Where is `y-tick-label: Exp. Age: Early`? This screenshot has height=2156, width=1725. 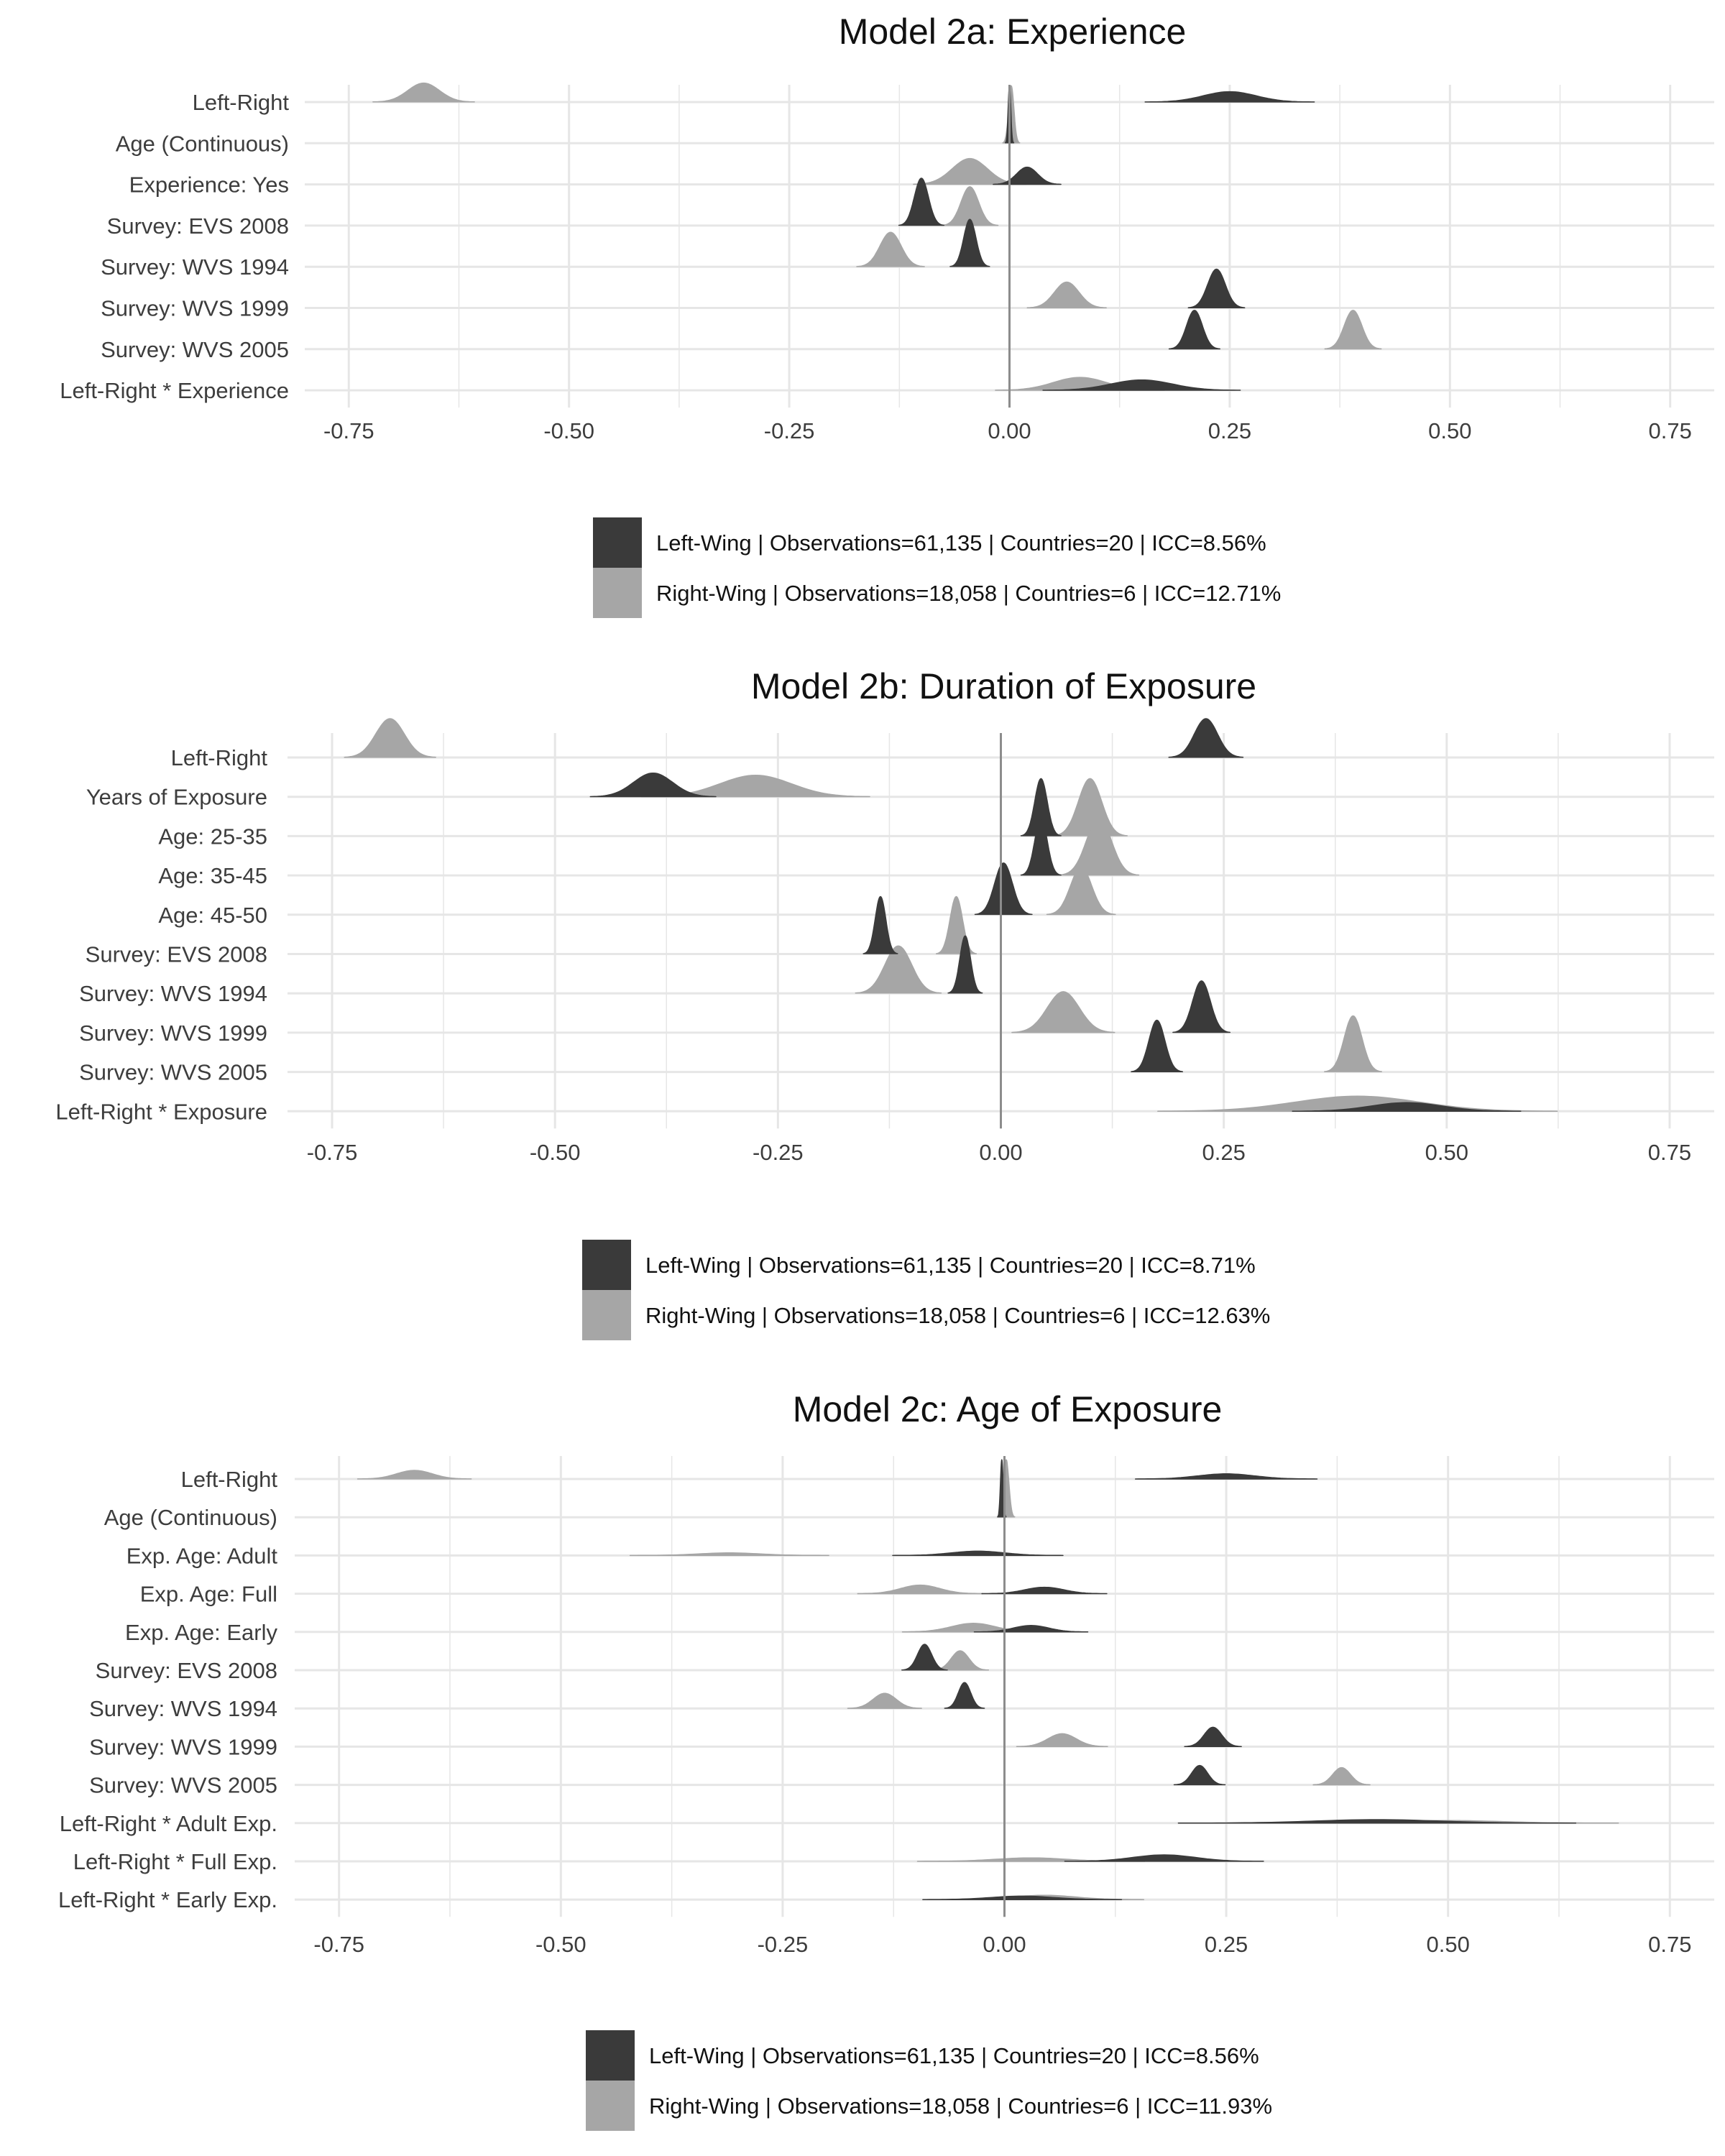
y-tick-label: Exp. Age: Early is located at coordinates (201, 1632).